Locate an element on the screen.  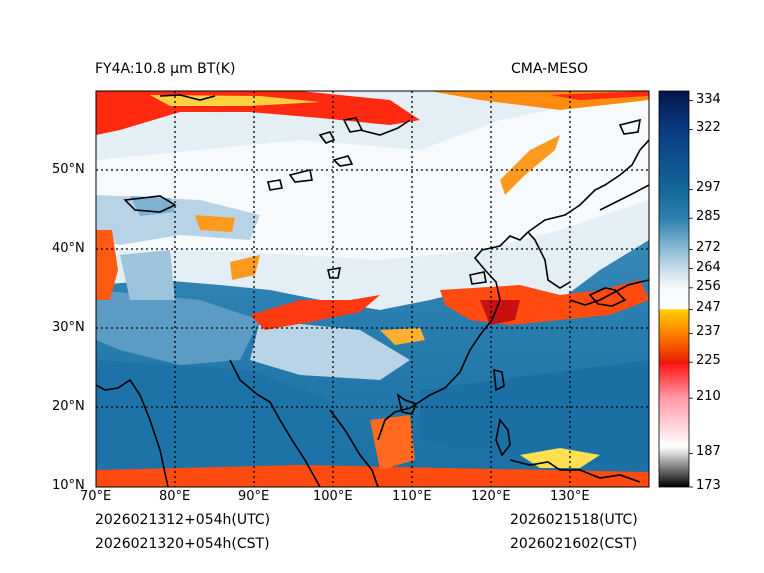
colorbar-tick-label: 225 is located at coordinates (708, 361).